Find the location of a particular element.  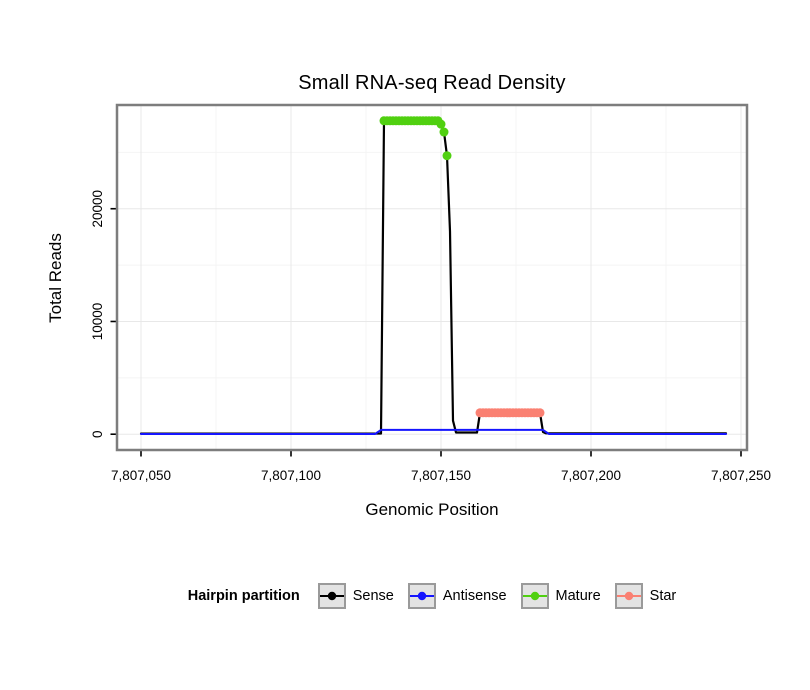

legend-key-antisense is located at coordinates (421, 596).